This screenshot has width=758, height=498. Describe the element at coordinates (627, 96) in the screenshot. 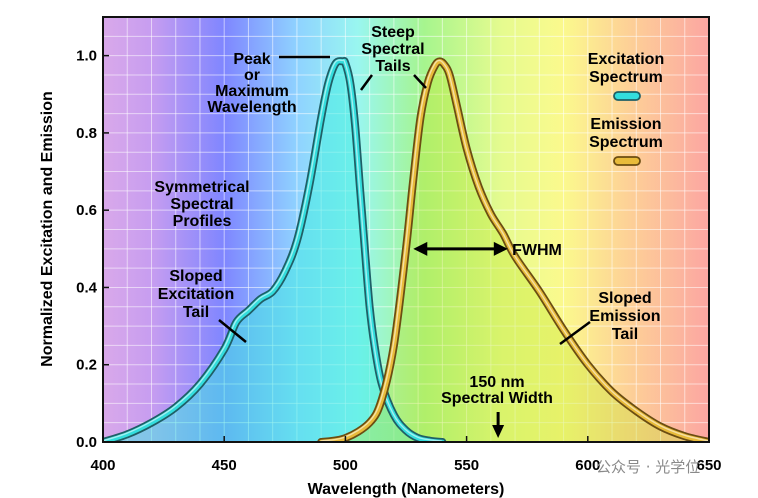

I see `legend-excitation-swatch` at that location.